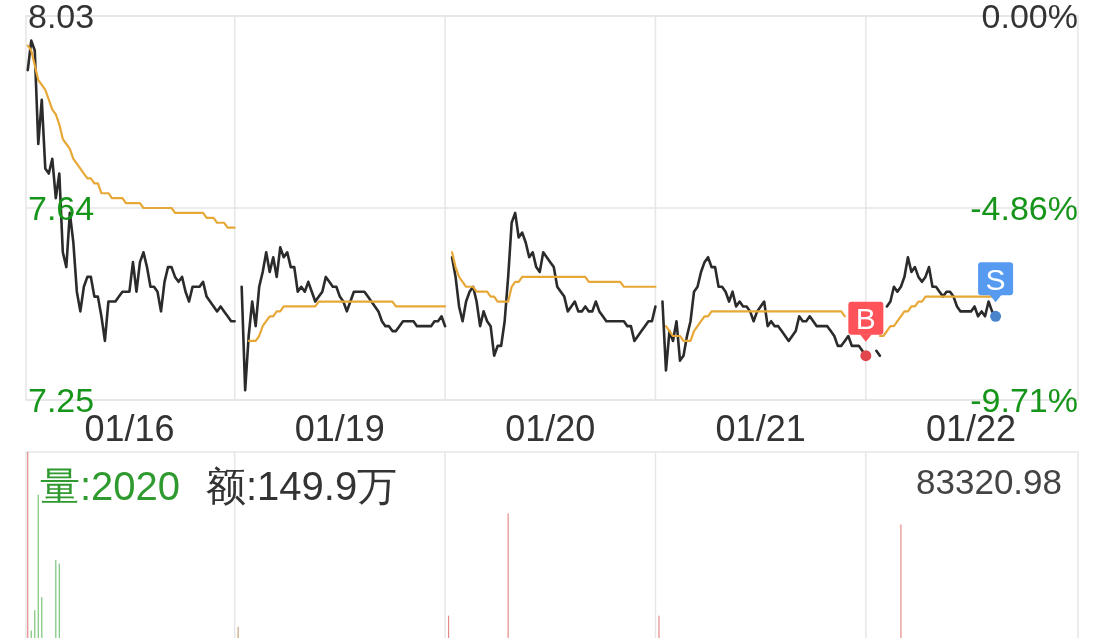 Image resolution: width=1104 pixels, height=638 pixels. Describe the element at coordinates (339, 428) in the screenshot. I see `x-tick-label: 01/19` at that location.